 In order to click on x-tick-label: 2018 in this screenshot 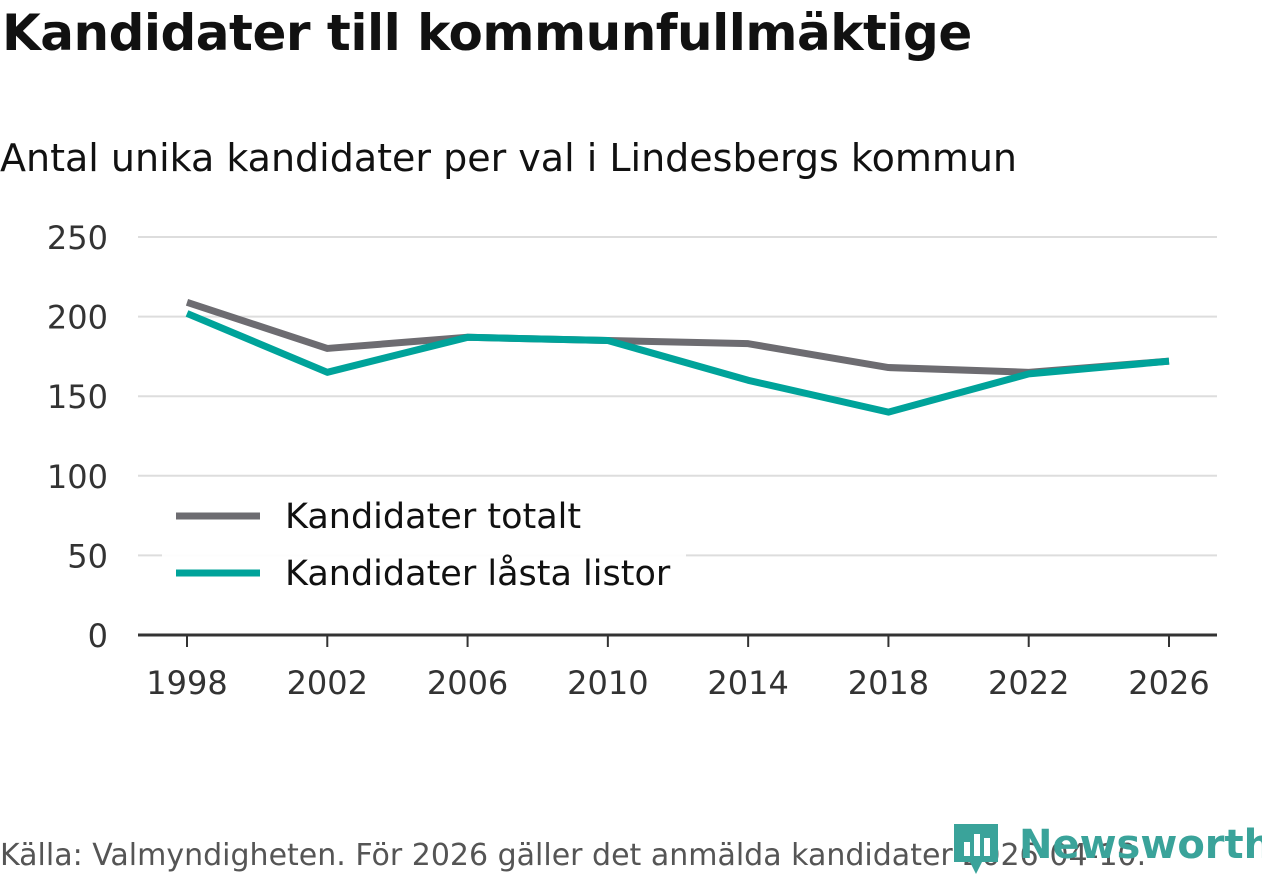, I will do `click(888, 683)`.